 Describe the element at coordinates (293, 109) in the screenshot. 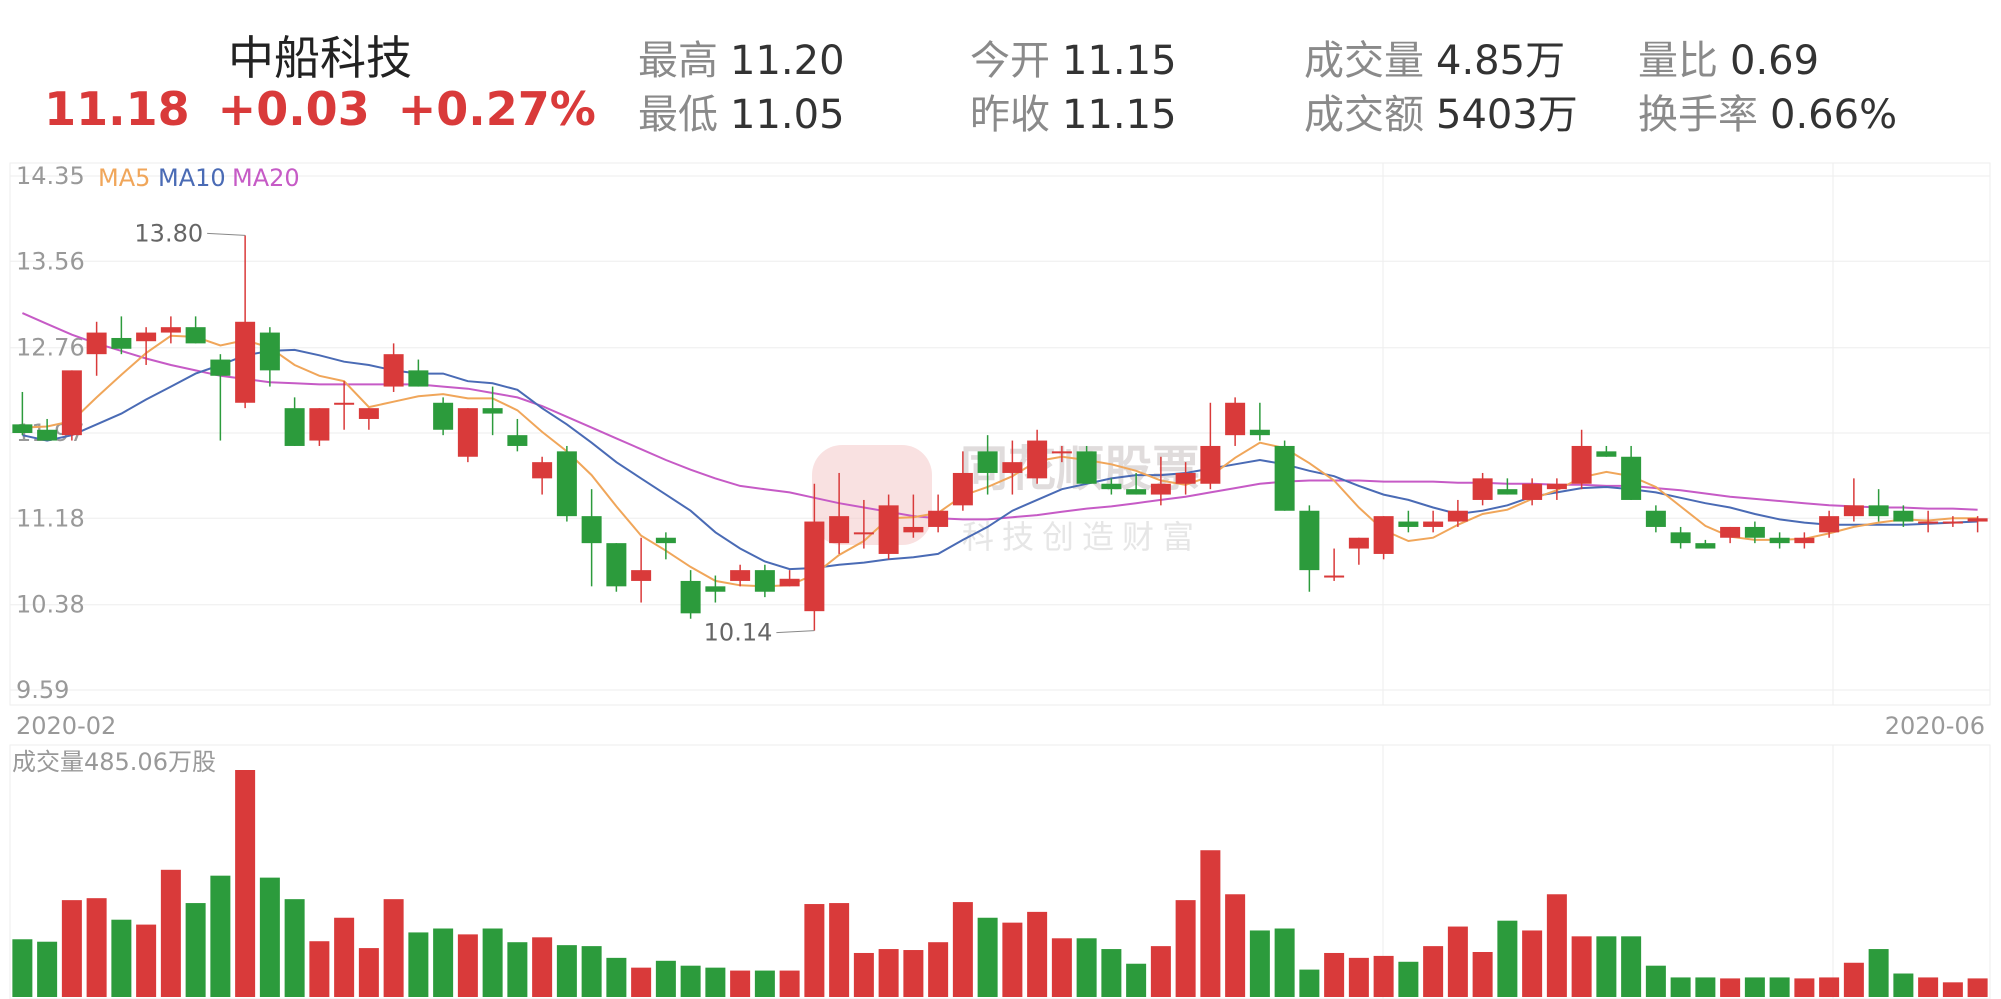

I see `price-change: +0.03` at that location.